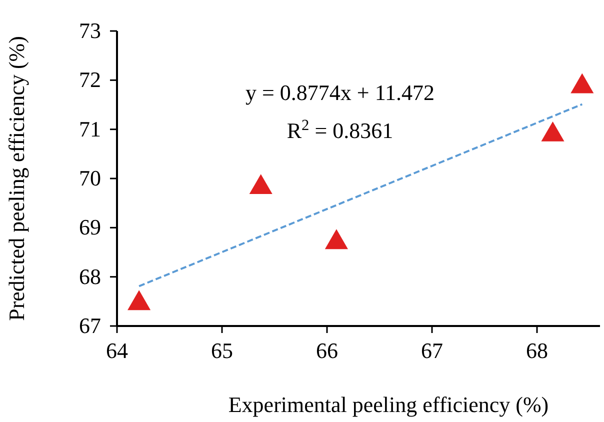 This screenshot has width=604, height=422. What do you see at coordinates (90, 227) in the screenshot?
I see `y-tick-label: 69` at bounding box center [90, 227].